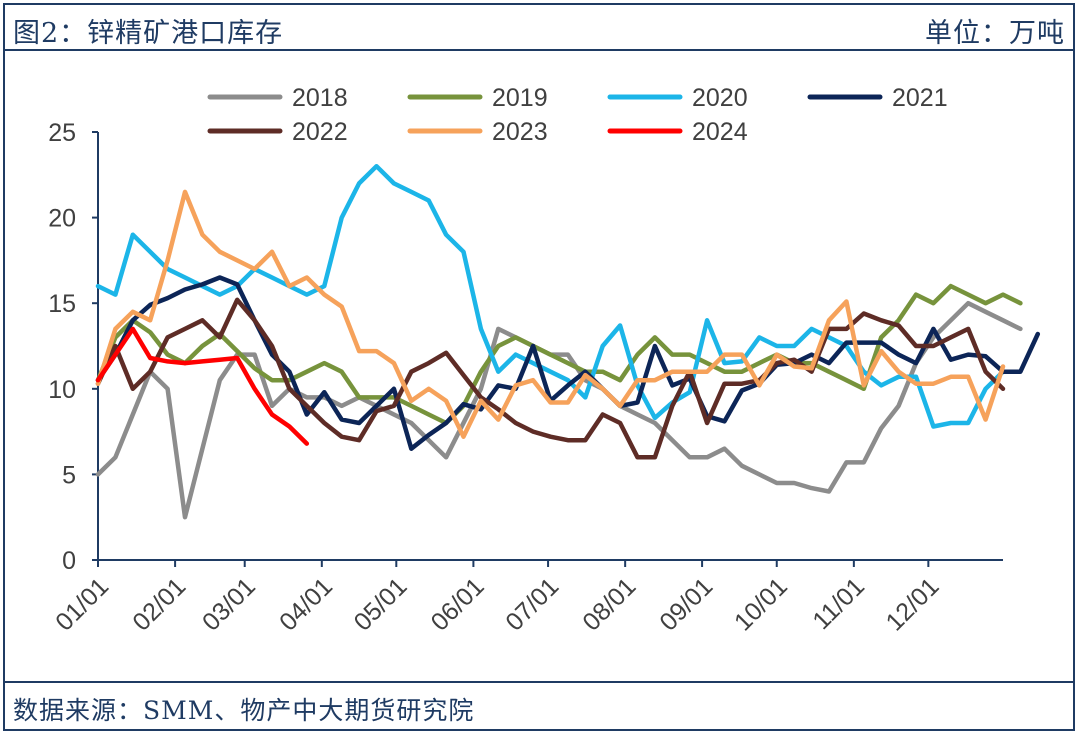 This screenshot has height=736, width=1080. What do you see at coordinates (477, 132) in the screenshot?
I see `legend-item-2023: 2023` at bounding box center [477, 132].